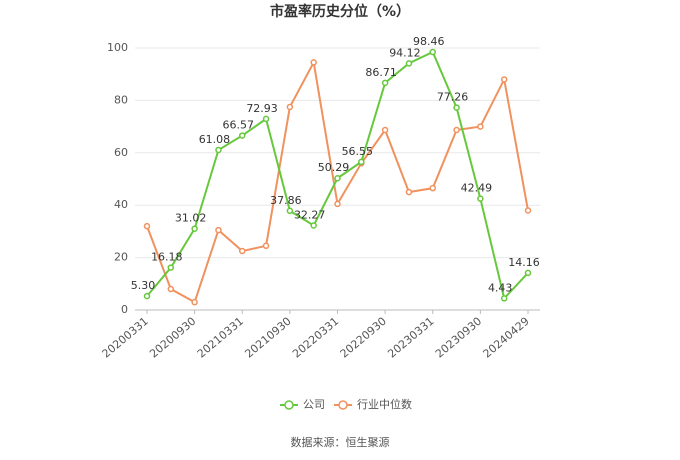 The width and height of the screenshot is (680, 460). I want to click on data-label: 77.26, so click(453, 97).